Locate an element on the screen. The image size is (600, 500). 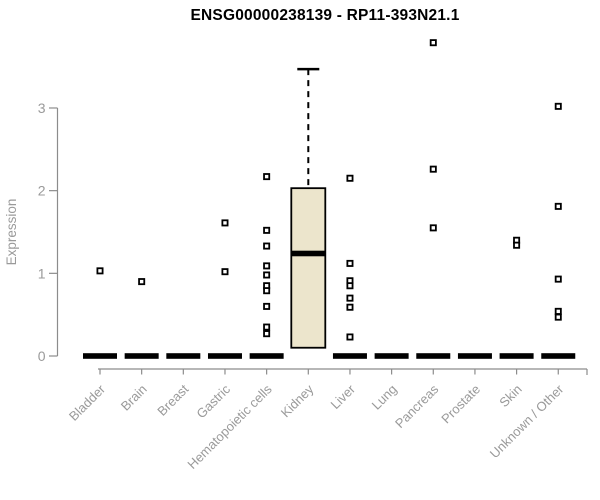
box-kidney is located at coordinates (308, 268).